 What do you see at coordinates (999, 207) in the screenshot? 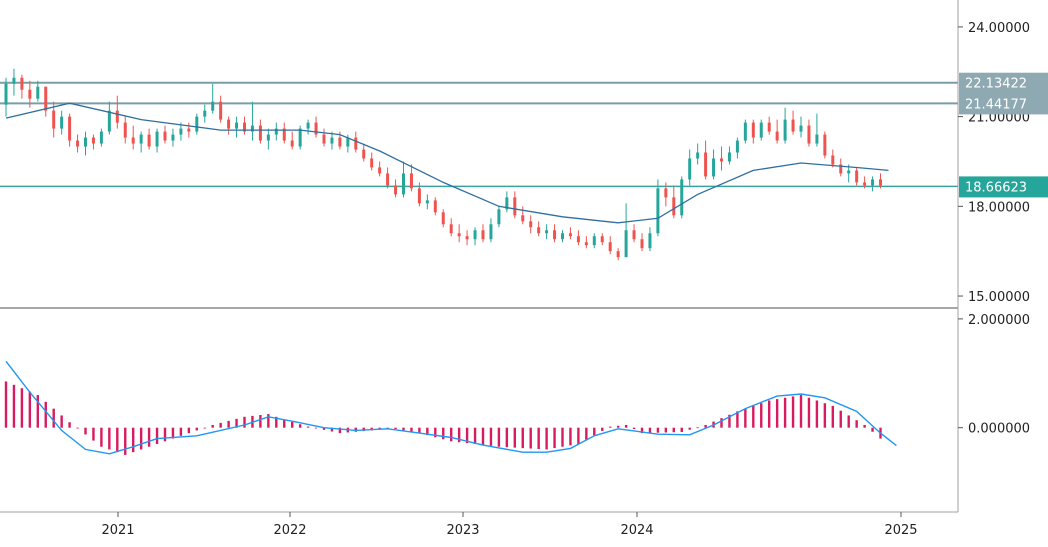
I see `price-tick-label: 18.00000` at bounding box center [999, 207].